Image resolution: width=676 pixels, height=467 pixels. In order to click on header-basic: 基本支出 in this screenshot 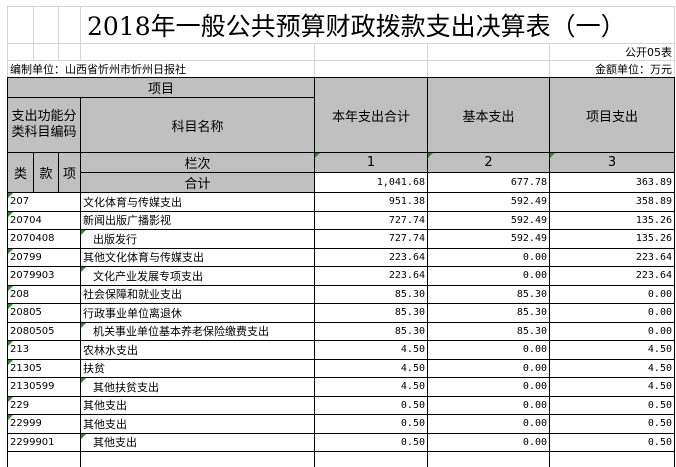, I will do `click(488, 115)`.